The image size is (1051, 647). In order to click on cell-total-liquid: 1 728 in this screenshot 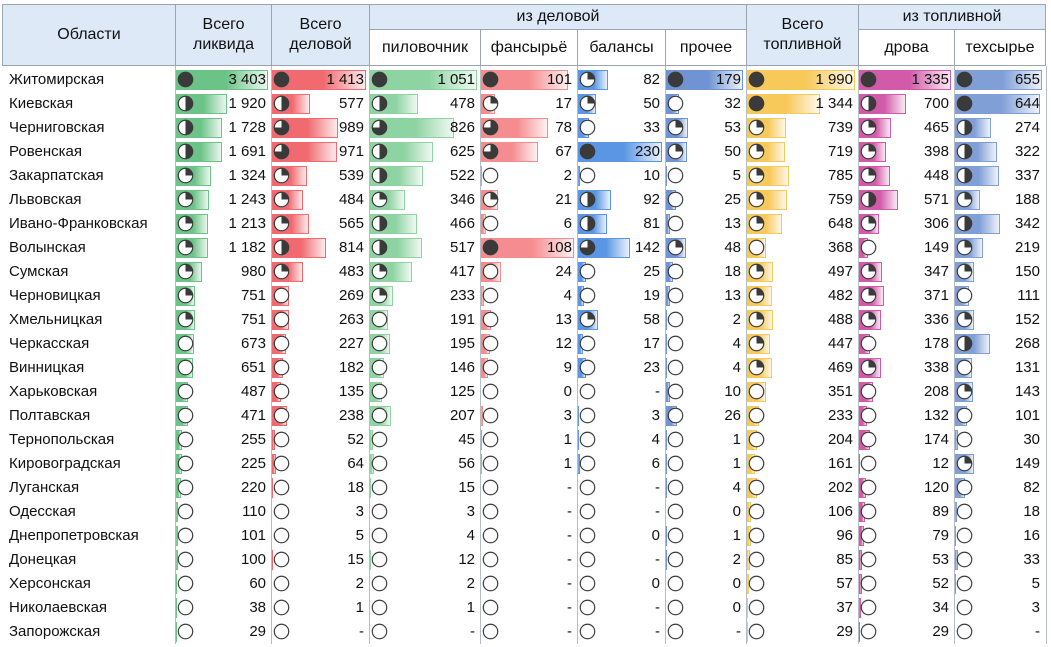, I will do `click(223, 128)`.